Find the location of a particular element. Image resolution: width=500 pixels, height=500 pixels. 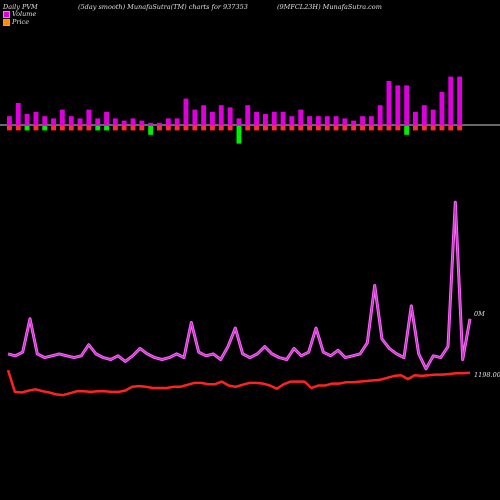

legend-item-volume: Volume is located at coordinates (19, 14).